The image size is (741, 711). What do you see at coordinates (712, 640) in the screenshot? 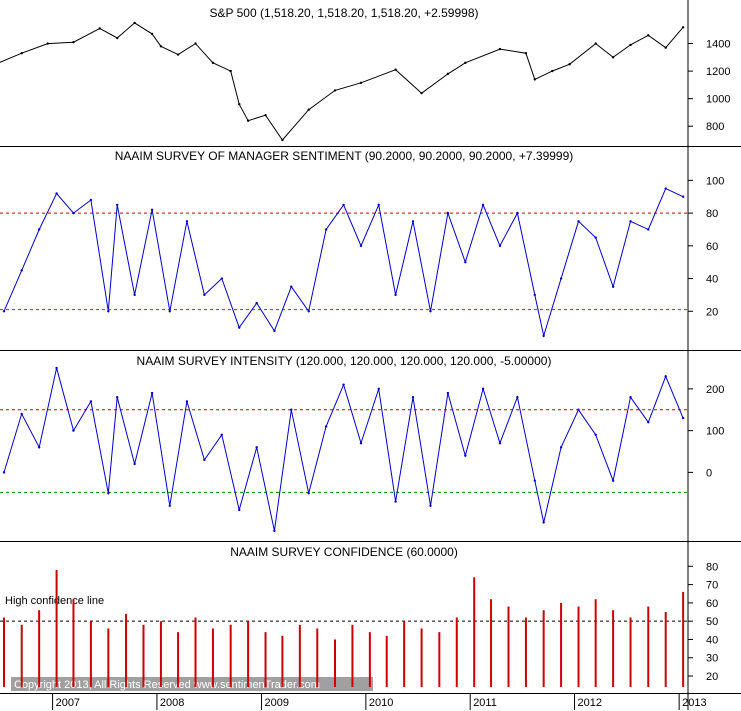
I see `y-tick-label: 40` at bounding box center [712, 640].